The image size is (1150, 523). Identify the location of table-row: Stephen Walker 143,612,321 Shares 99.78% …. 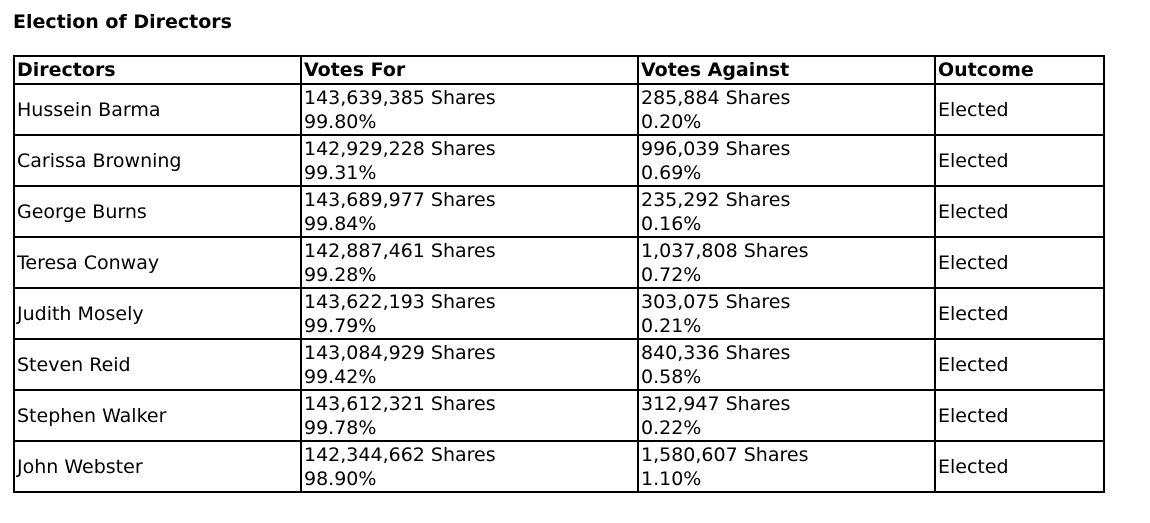
(559, 415).